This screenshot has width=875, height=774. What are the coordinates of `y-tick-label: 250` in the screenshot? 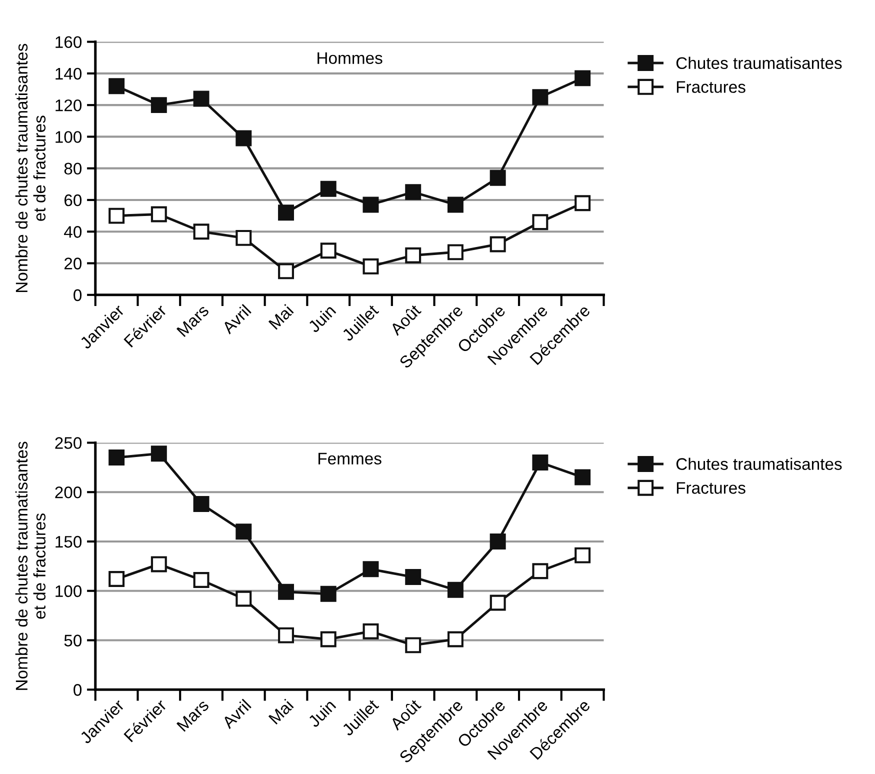 It's located at (68, 443).